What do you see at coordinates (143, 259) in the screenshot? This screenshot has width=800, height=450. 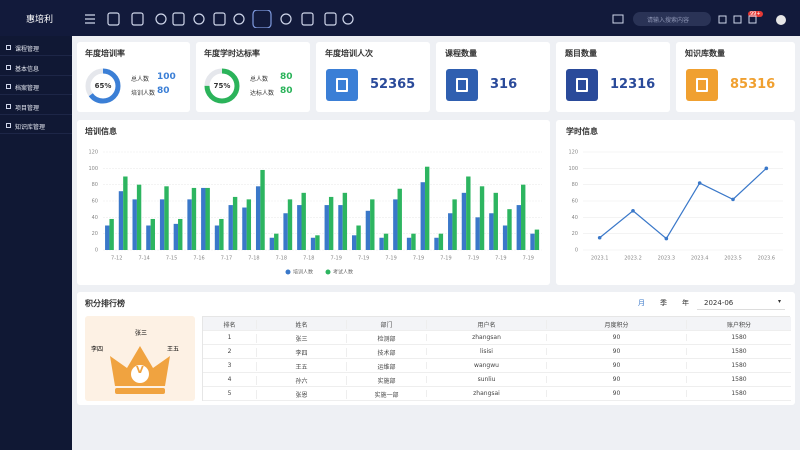 I see `x-tick-label: 7-14` at bounding box center [143, 259].